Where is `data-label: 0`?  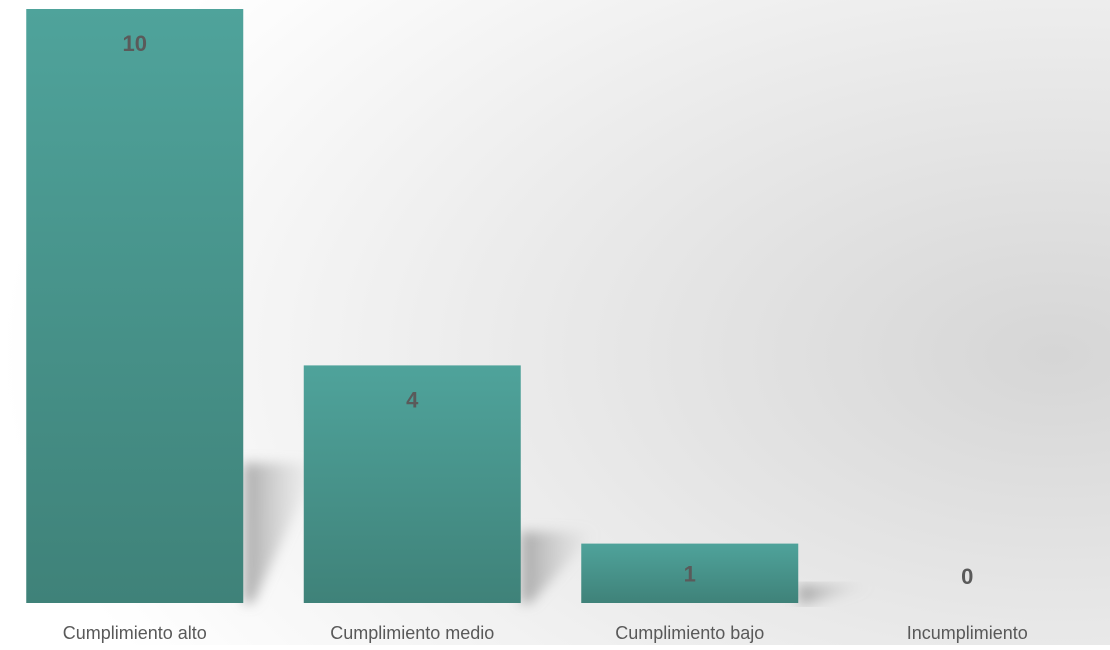
data-label: 0 is located at coordinates (967, 576).